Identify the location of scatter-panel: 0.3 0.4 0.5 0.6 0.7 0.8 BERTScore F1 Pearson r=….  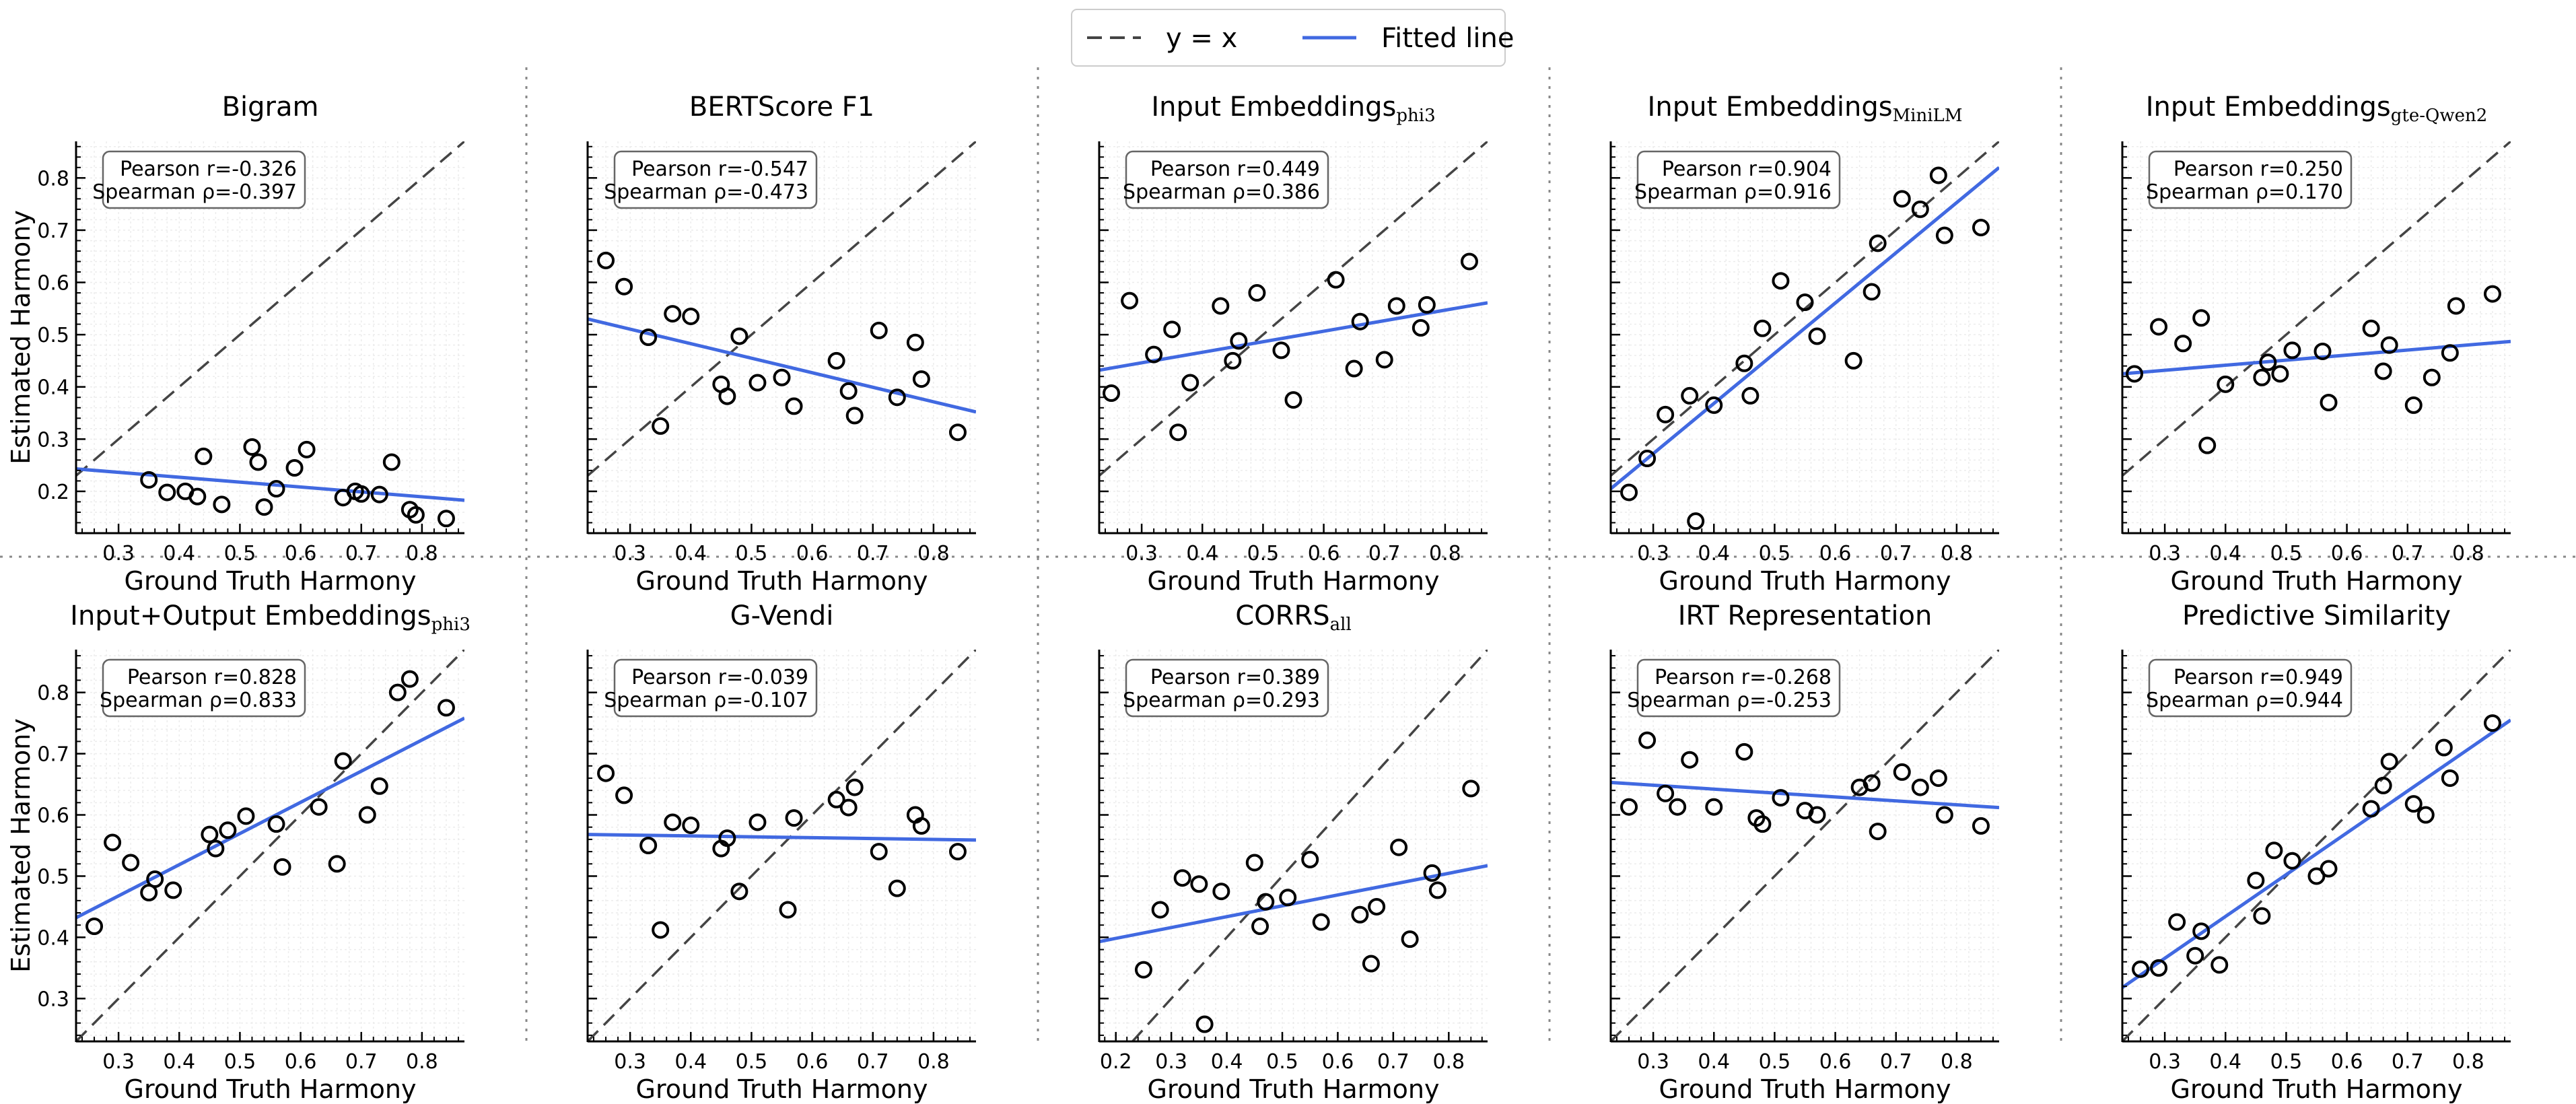
(781, 344).